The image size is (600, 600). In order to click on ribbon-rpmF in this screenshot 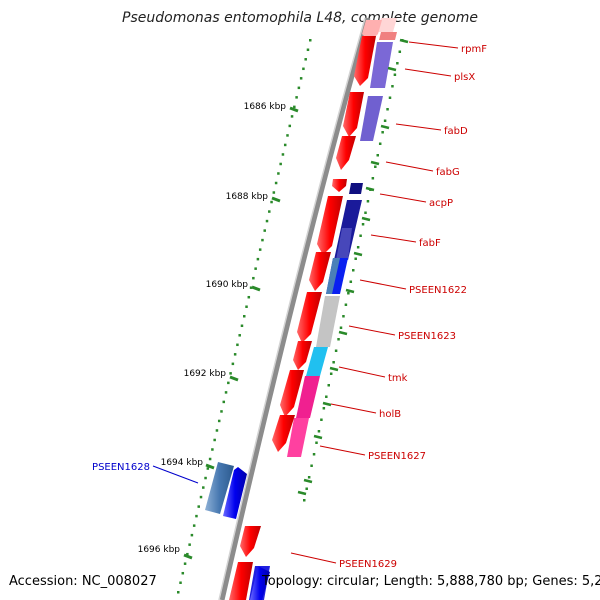, I will do `click(387, 25)`.